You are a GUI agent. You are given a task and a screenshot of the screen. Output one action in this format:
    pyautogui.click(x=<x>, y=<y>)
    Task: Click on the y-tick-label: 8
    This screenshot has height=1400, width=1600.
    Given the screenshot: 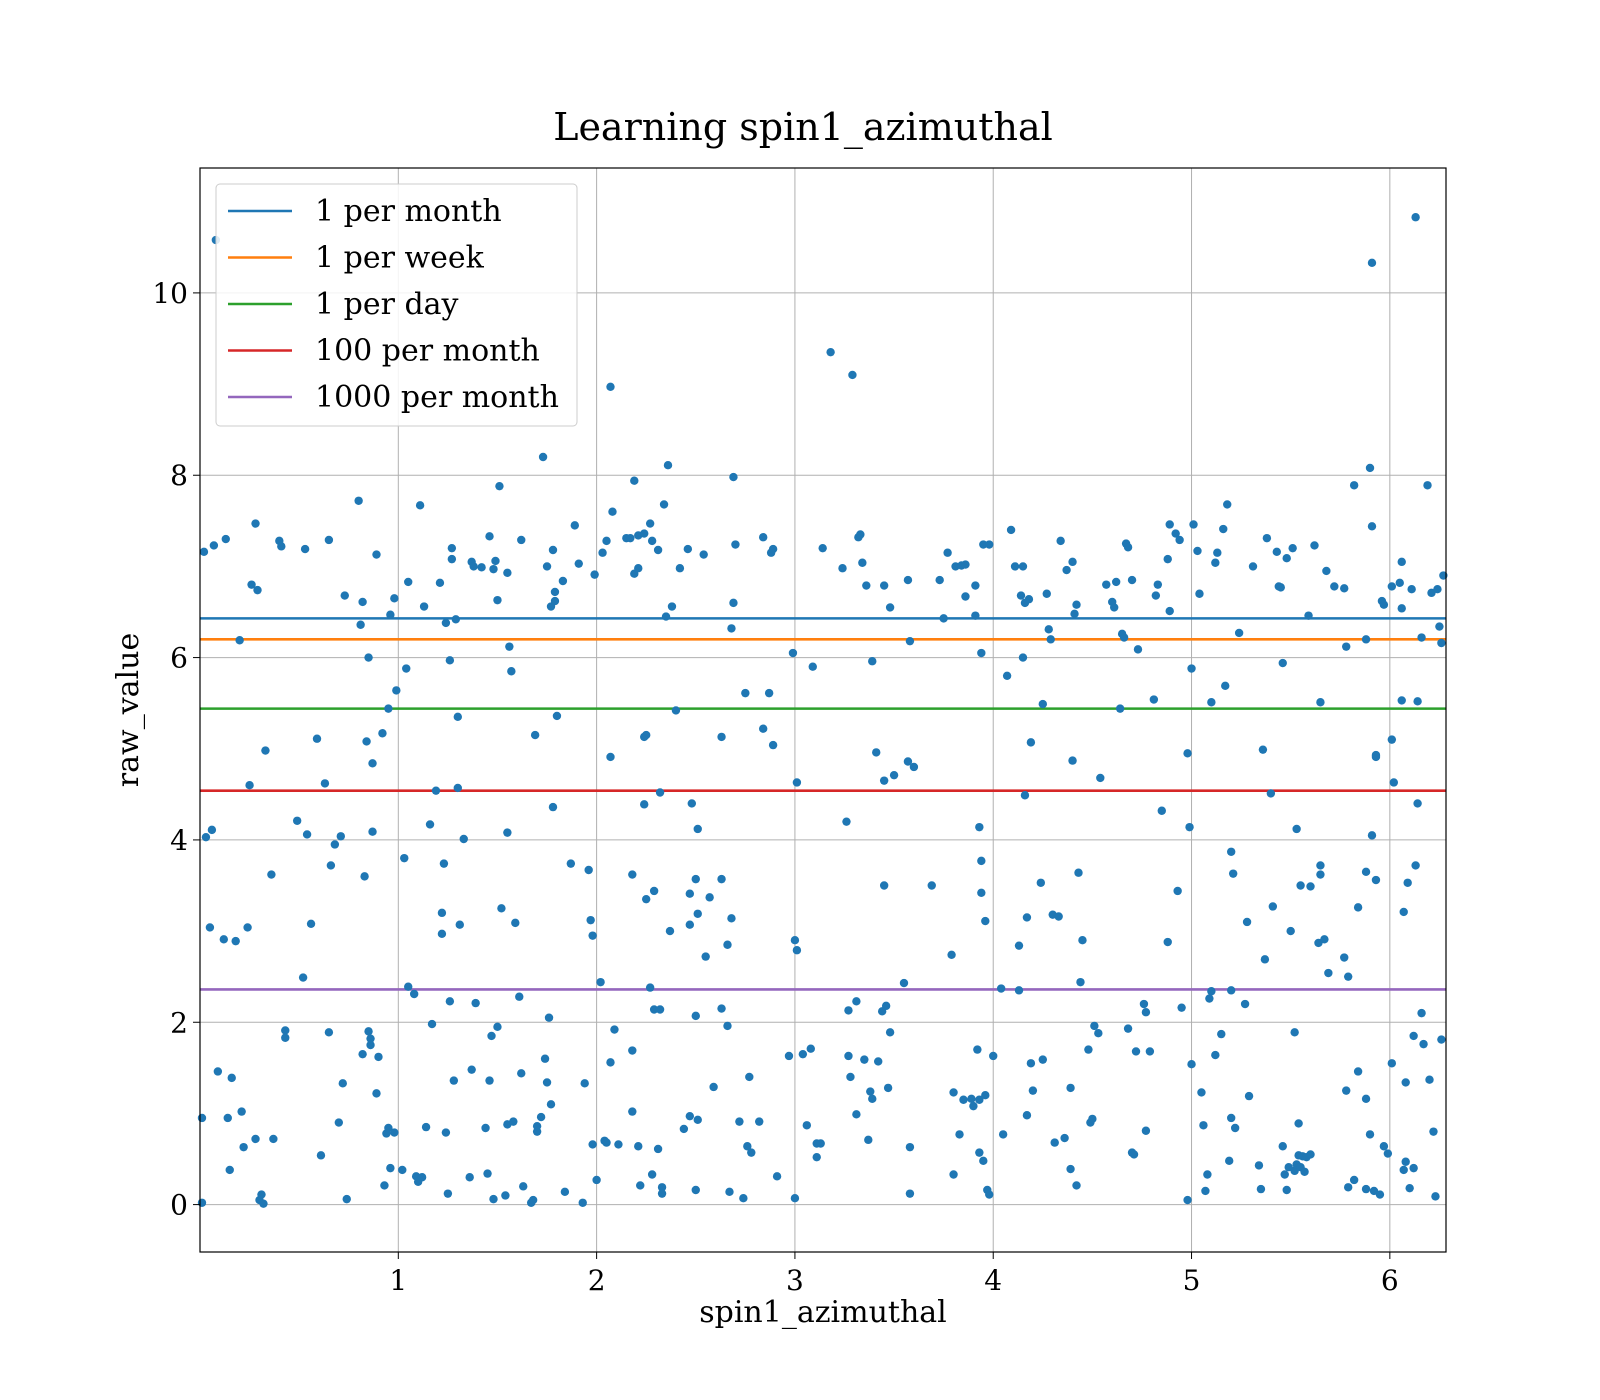 What is the action you would take?
    pyautogui.click(x=179, y=475)
    